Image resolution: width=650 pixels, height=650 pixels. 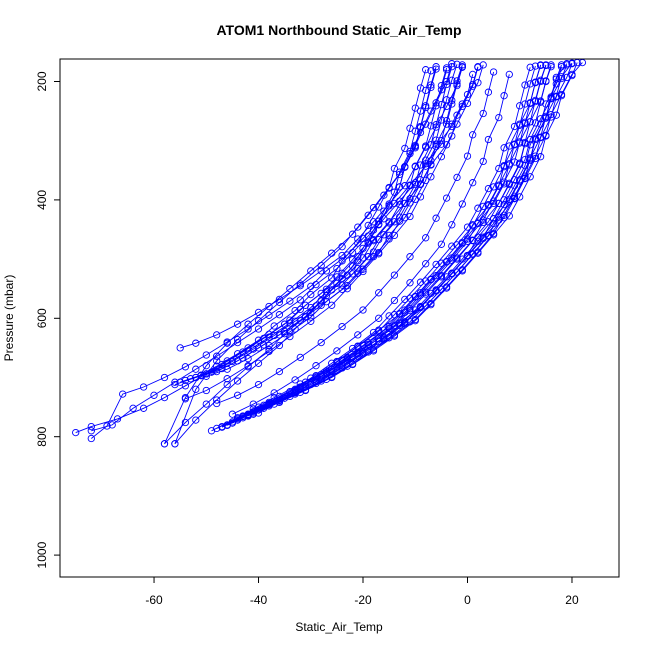 What do you see at coordinates (42, 81) in the screenshot?
I see `y-tick-label: 200` at bounding box center [42, 81].